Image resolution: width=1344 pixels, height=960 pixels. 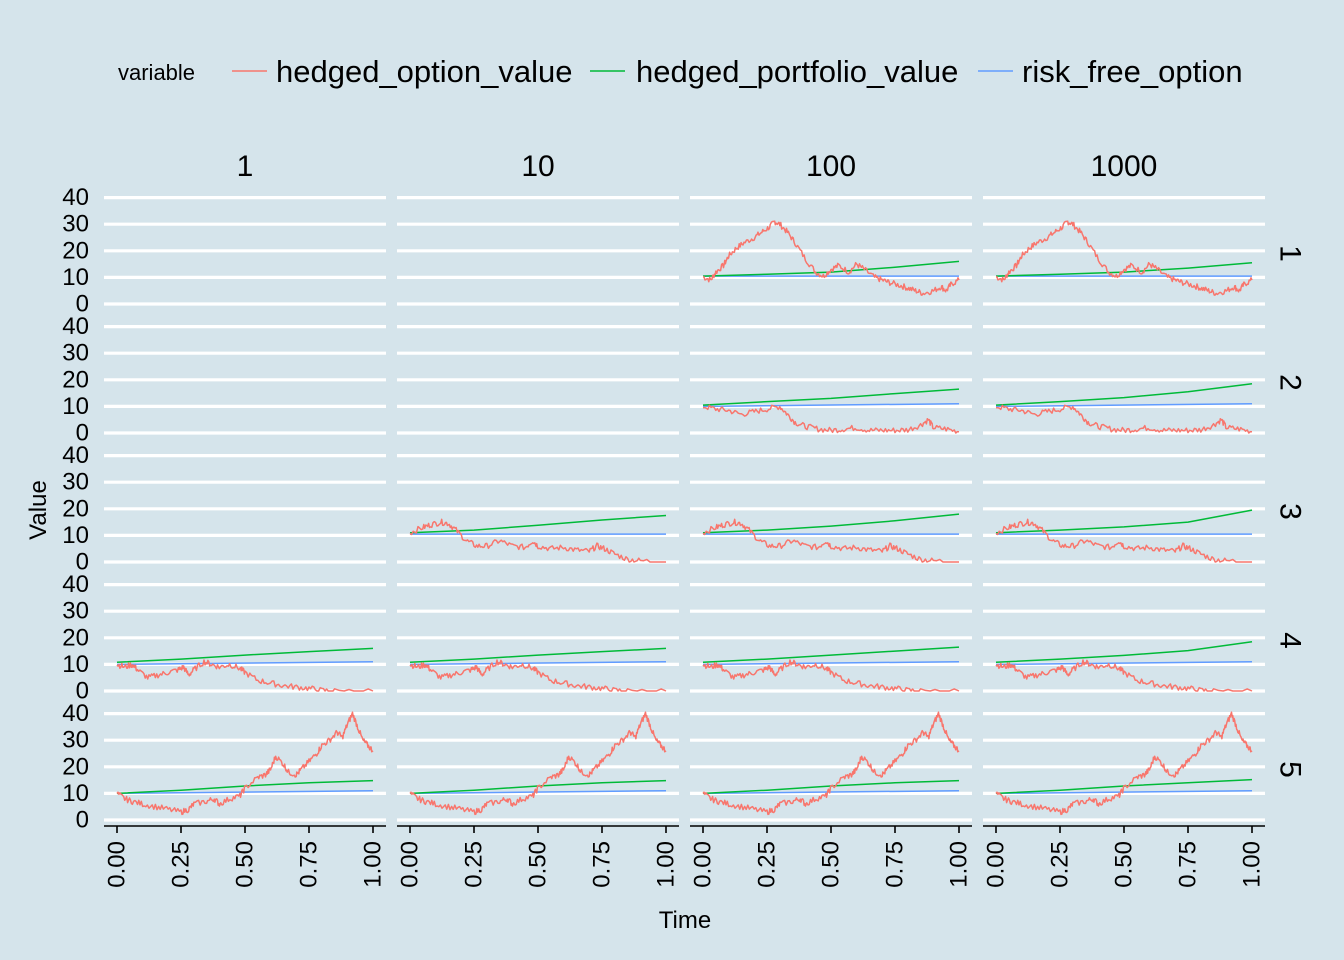 What do you see at coordinates (1290, 640) in the screenshot?
I see `row-strip-label-3: 4` at bounding box center [1290, 640].